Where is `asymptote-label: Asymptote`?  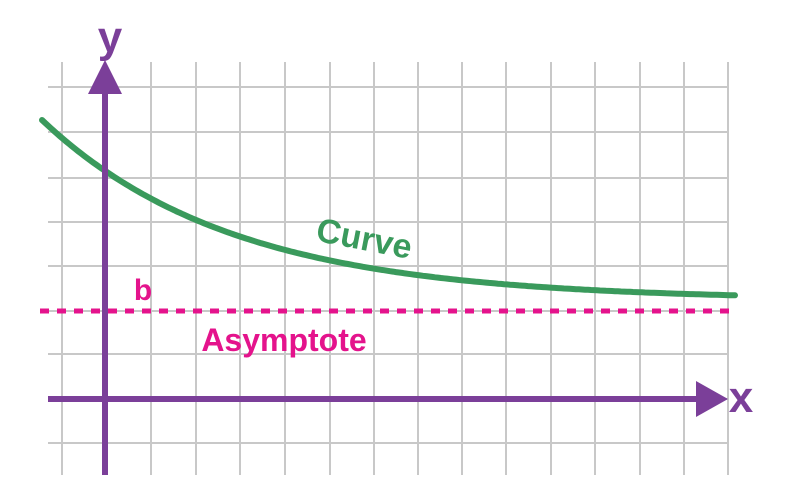
asymptote-label: Asymptote is located at coordinates (283, 340).